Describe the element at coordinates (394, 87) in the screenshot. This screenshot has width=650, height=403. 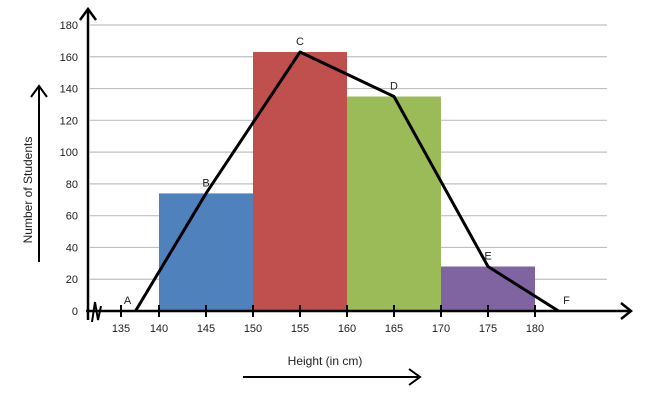
I see `point-label: D` at that location.